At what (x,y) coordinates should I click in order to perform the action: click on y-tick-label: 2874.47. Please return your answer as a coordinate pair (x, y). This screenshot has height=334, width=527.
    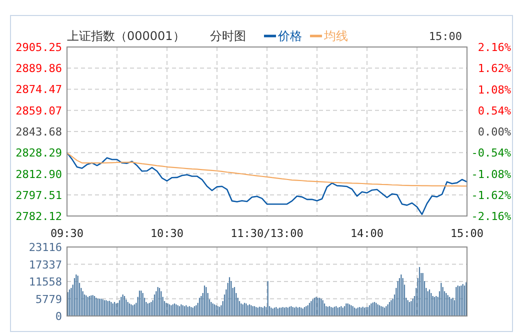
    Looking at the image, I should click on (39, 89).